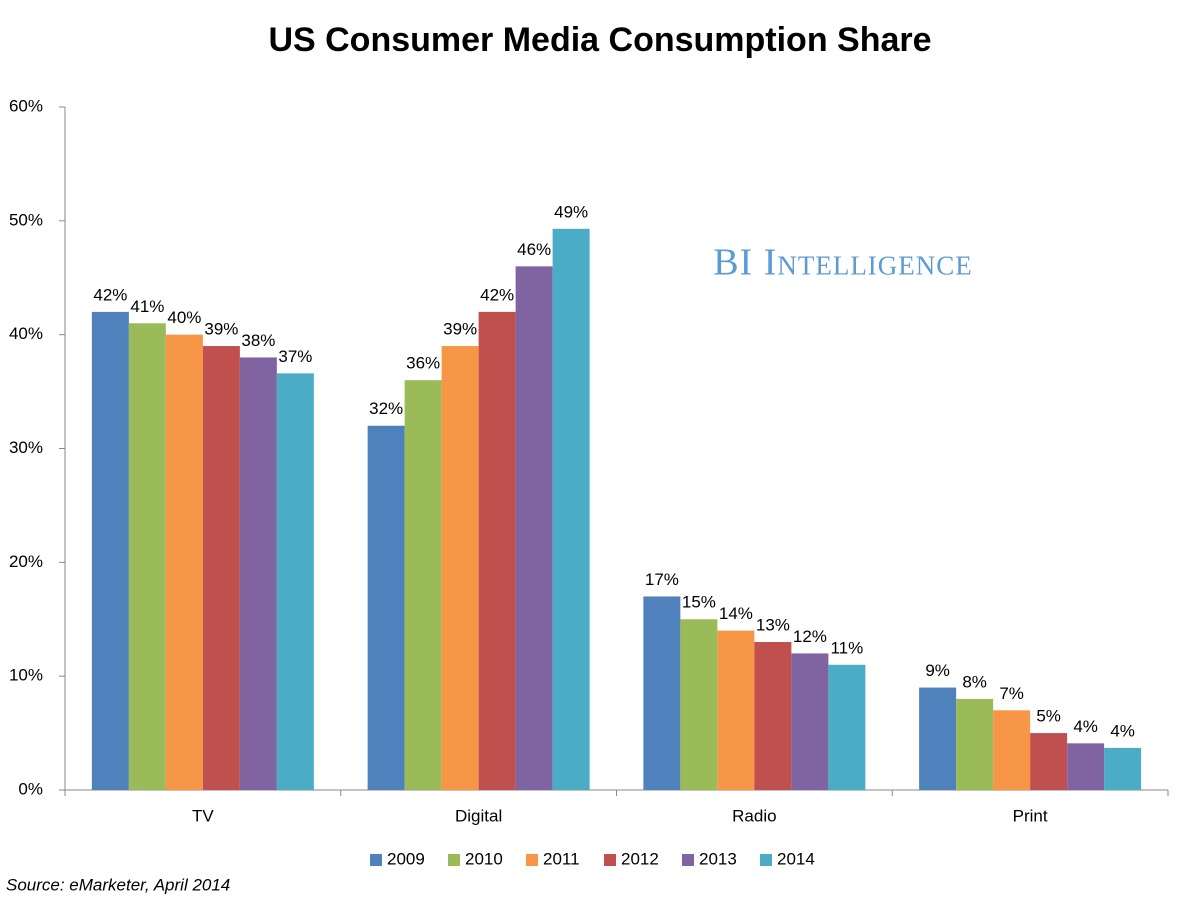 The image size is (1200, 899). I want to click on data-label: 37%, so click(295, 356).